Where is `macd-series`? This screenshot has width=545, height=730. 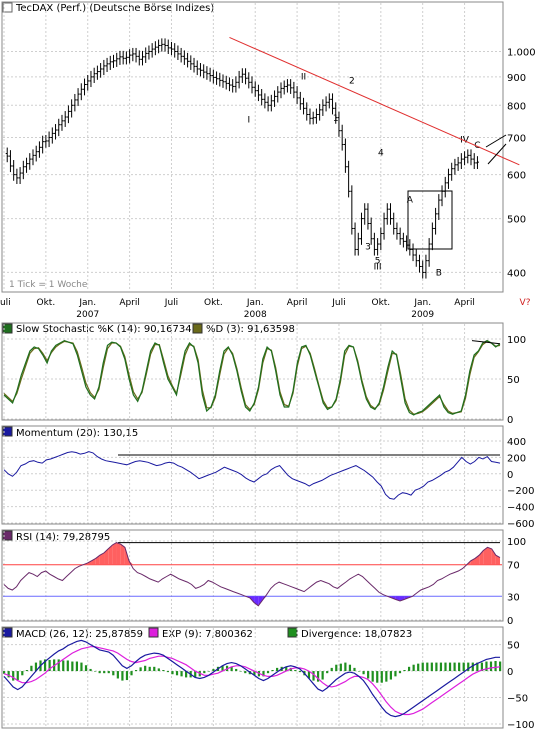
macd-series is located at coordinates (252, 678).